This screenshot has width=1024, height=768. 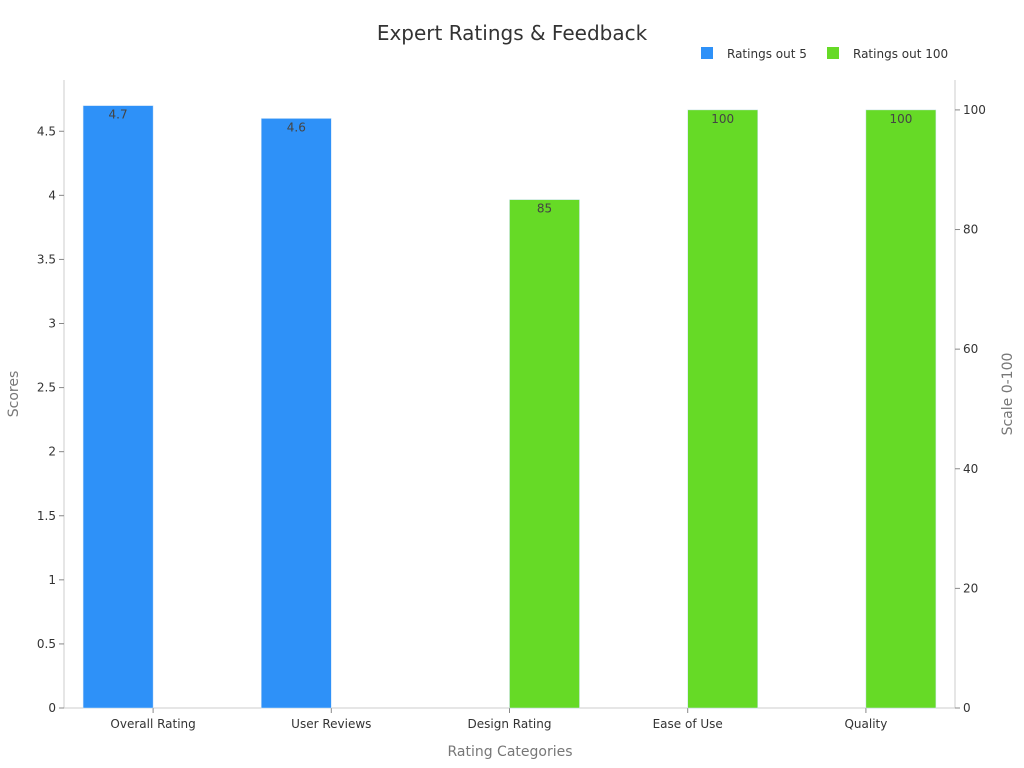 What do you see at coordinates (52, 452) in the screenshot?
I see `y-tick-label: 2` at bounding box center [52, 452].